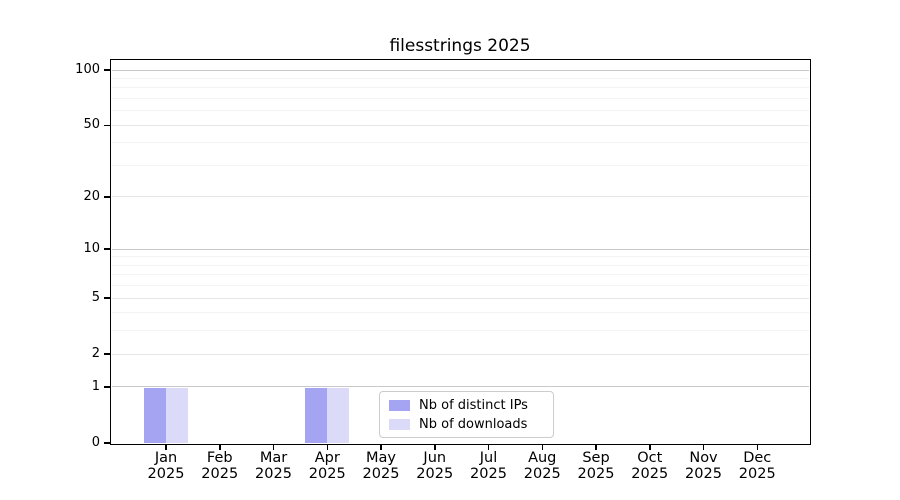 The width and height of the screenshot is (900, 500). Describe the element at coordinates (542, 458) in the screenshot. I see `x-tick-month: Aug` at that location.